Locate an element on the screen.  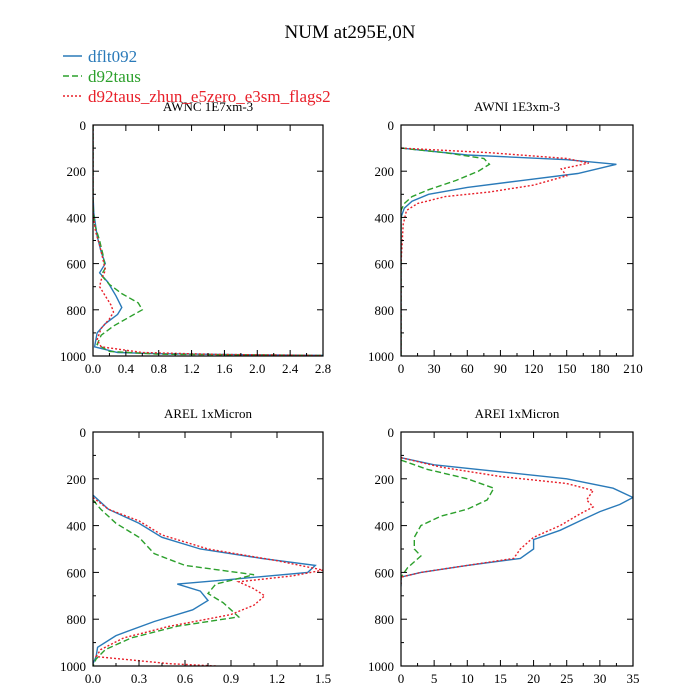
x-tick-label: 25 is located at coordinates (566, 678).